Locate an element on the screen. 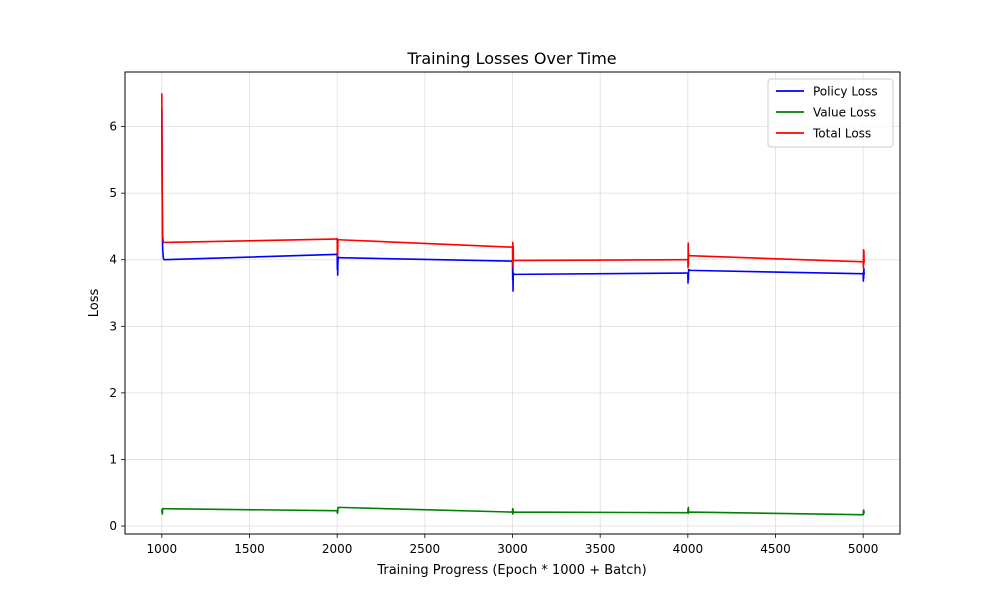  x-tick-label: 3500 is located at coordinates (600, 549).